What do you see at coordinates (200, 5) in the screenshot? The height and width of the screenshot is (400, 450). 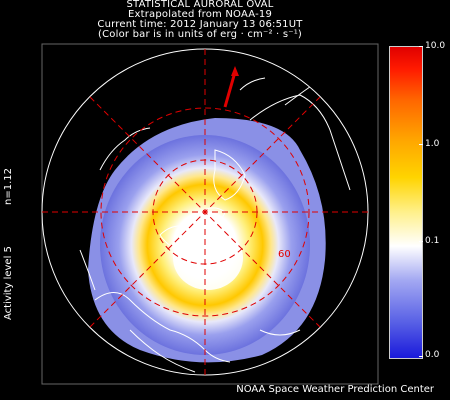 I see `page-title: STATISTICAL AURORAL OVAL` at bounding box center [200, 5].